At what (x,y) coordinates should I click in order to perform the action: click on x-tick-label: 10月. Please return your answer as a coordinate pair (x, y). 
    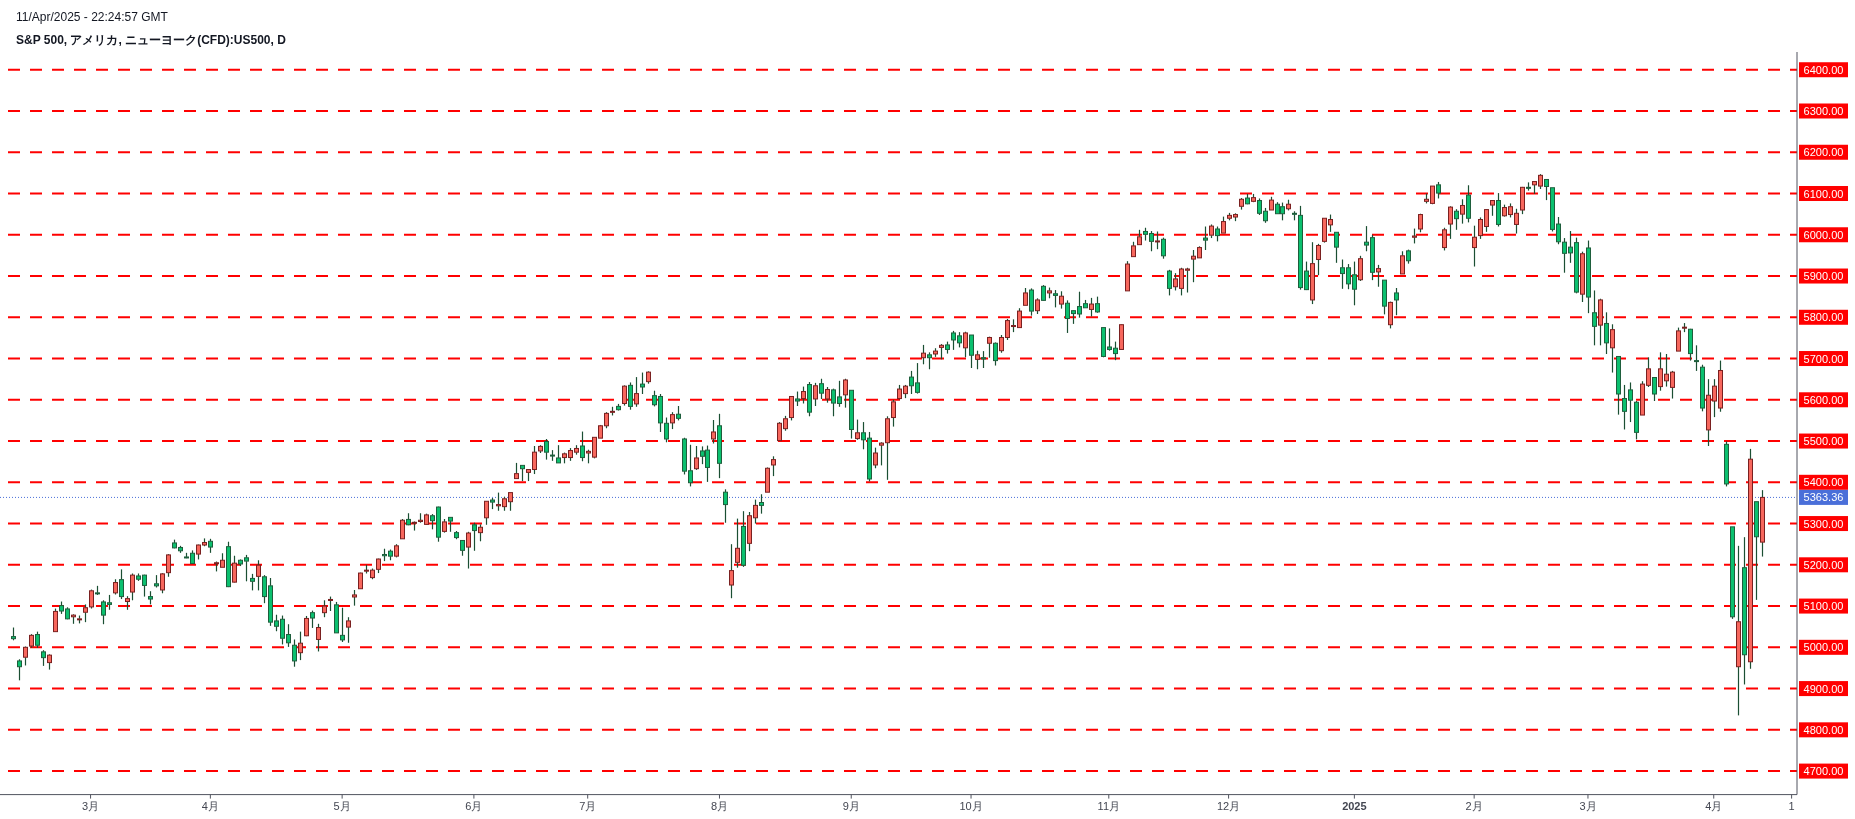
    Looking at the image, I should click on (971, 805).